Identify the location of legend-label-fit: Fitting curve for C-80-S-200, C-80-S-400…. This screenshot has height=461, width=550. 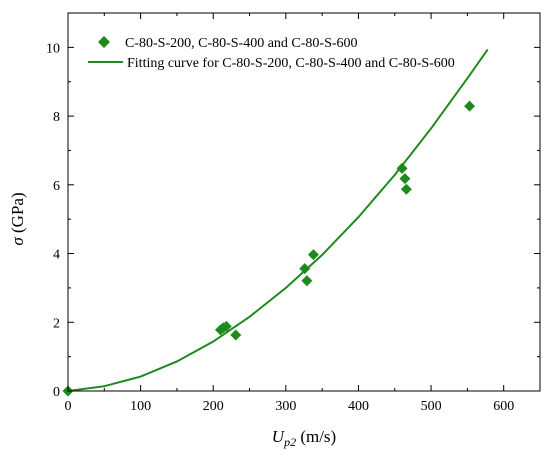
(291, 63).